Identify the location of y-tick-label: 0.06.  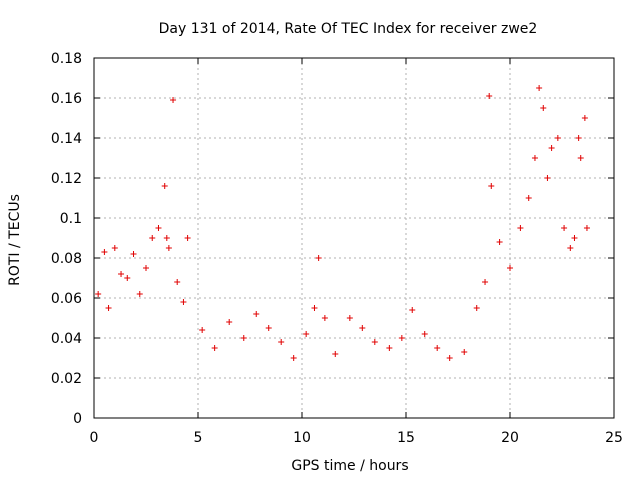
(66, 299).